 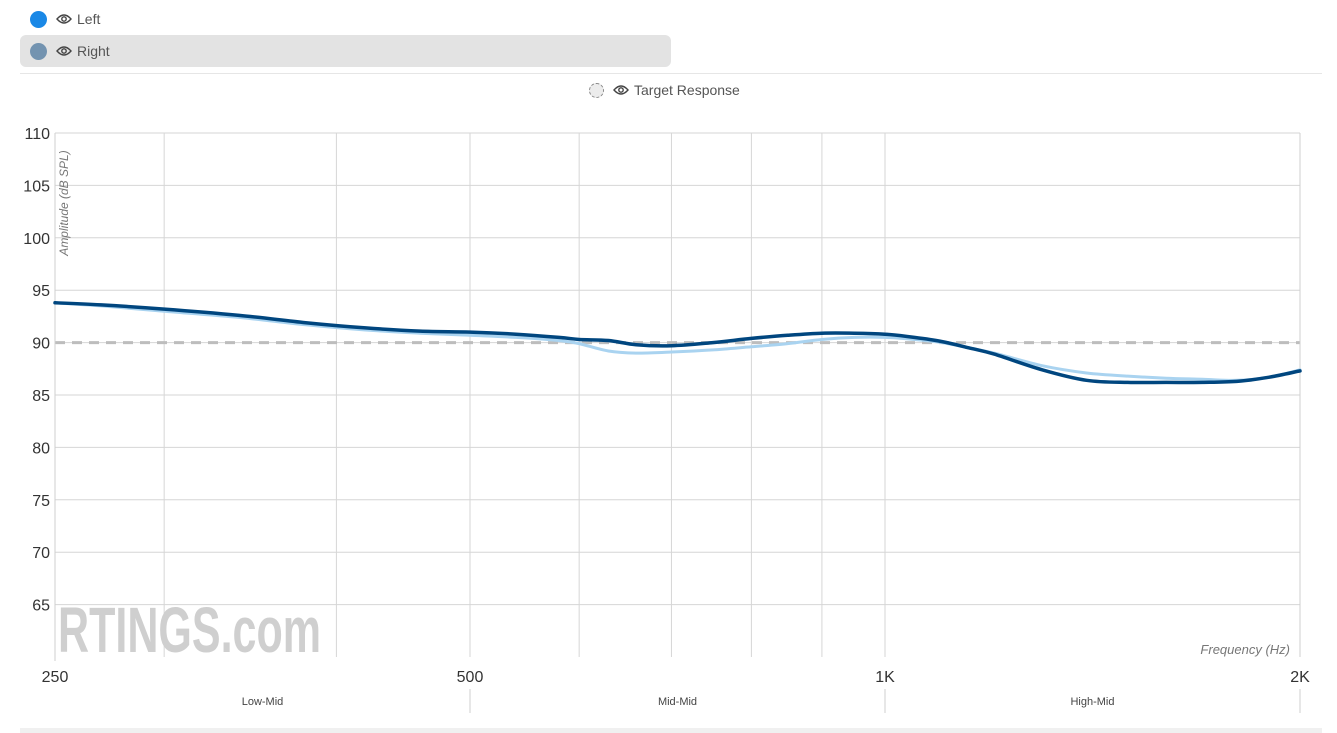 What do you see at coordinates (885, 677) in the screenshot?
I see `x-tick-label: 1K` at bounding box center [885, 677].